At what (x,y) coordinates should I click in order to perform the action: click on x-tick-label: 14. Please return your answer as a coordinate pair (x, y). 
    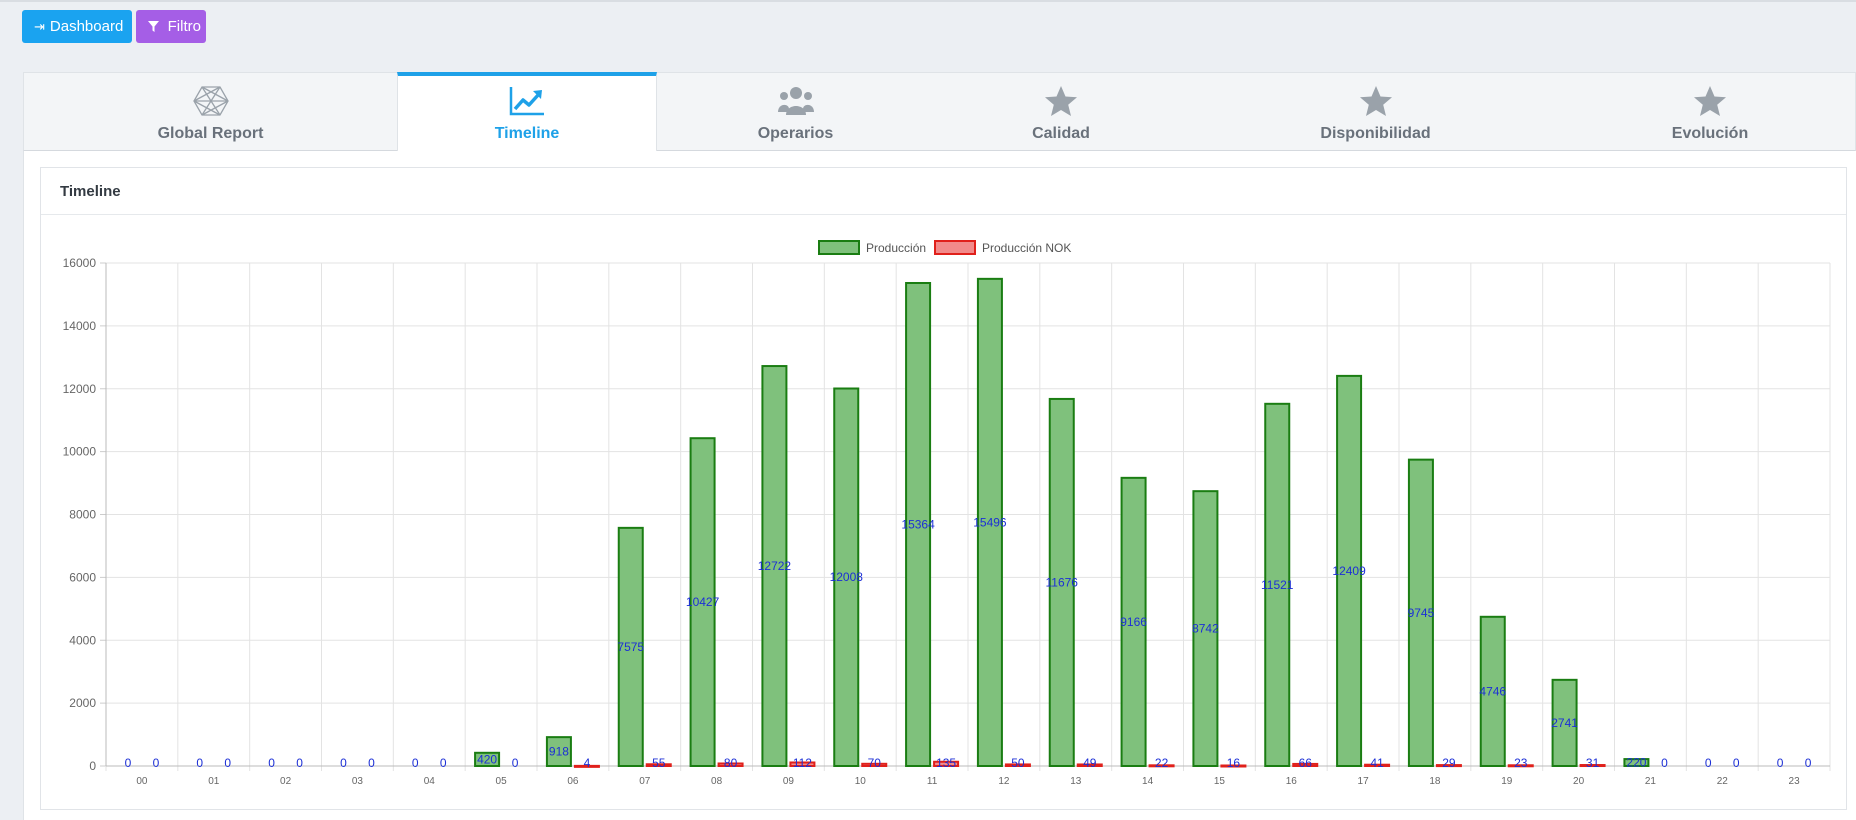
    Looking at the image, I should click on (1148, 781).